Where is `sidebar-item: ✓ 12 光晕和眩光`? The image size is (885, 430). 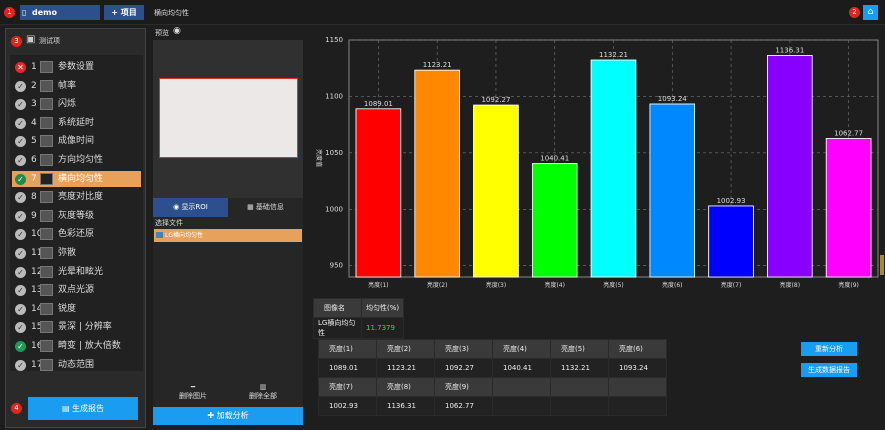 sidebar-item: ✓ 12 光晕和眩光 is located at coordinates (76, 272).